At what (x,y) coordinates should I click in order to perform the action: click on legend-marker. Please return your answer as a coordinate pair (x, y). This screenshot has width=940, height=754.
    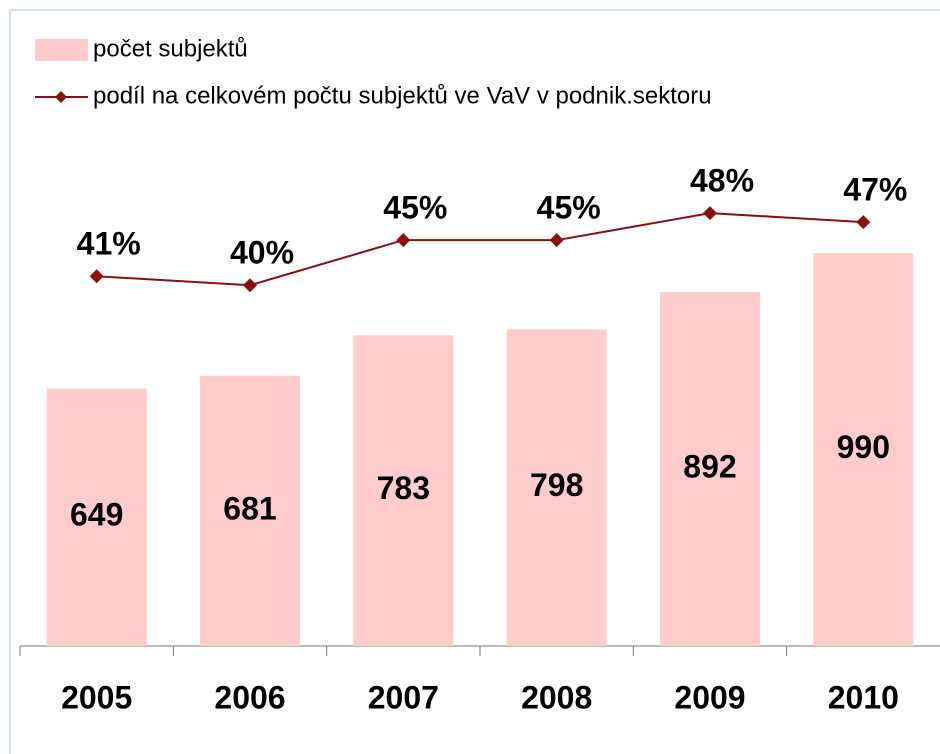
    Looking at the image, I should click on (61, 97).